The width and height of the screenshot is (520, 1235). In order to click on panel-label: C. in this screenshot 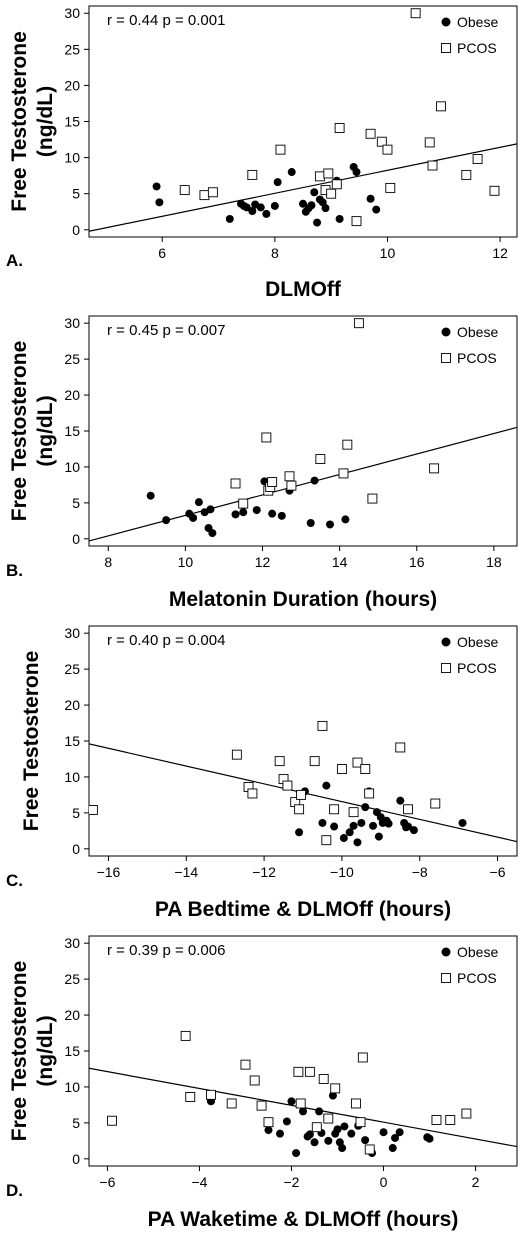, I will do `click(14, 880)`.